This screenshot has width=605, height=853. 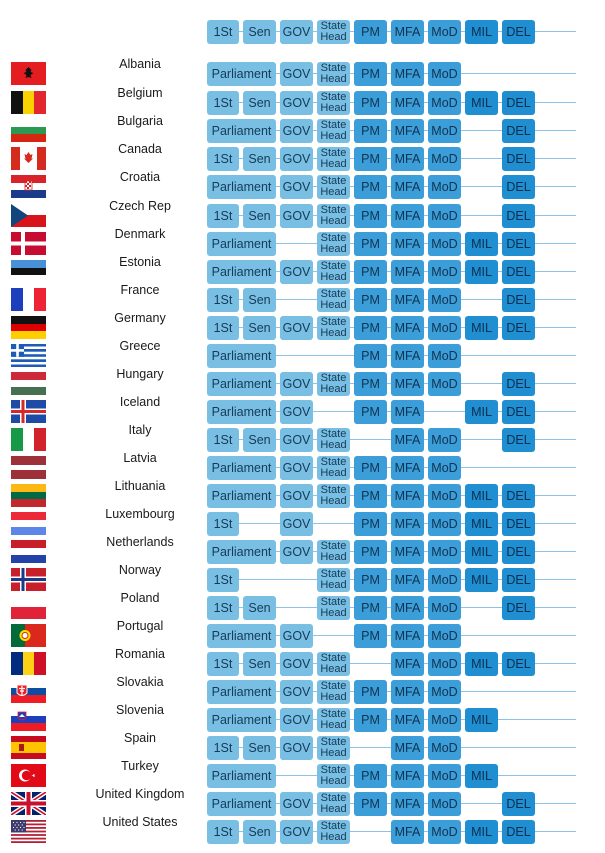 I want to click on country-name: Croatia, so click(x=140, y=177).